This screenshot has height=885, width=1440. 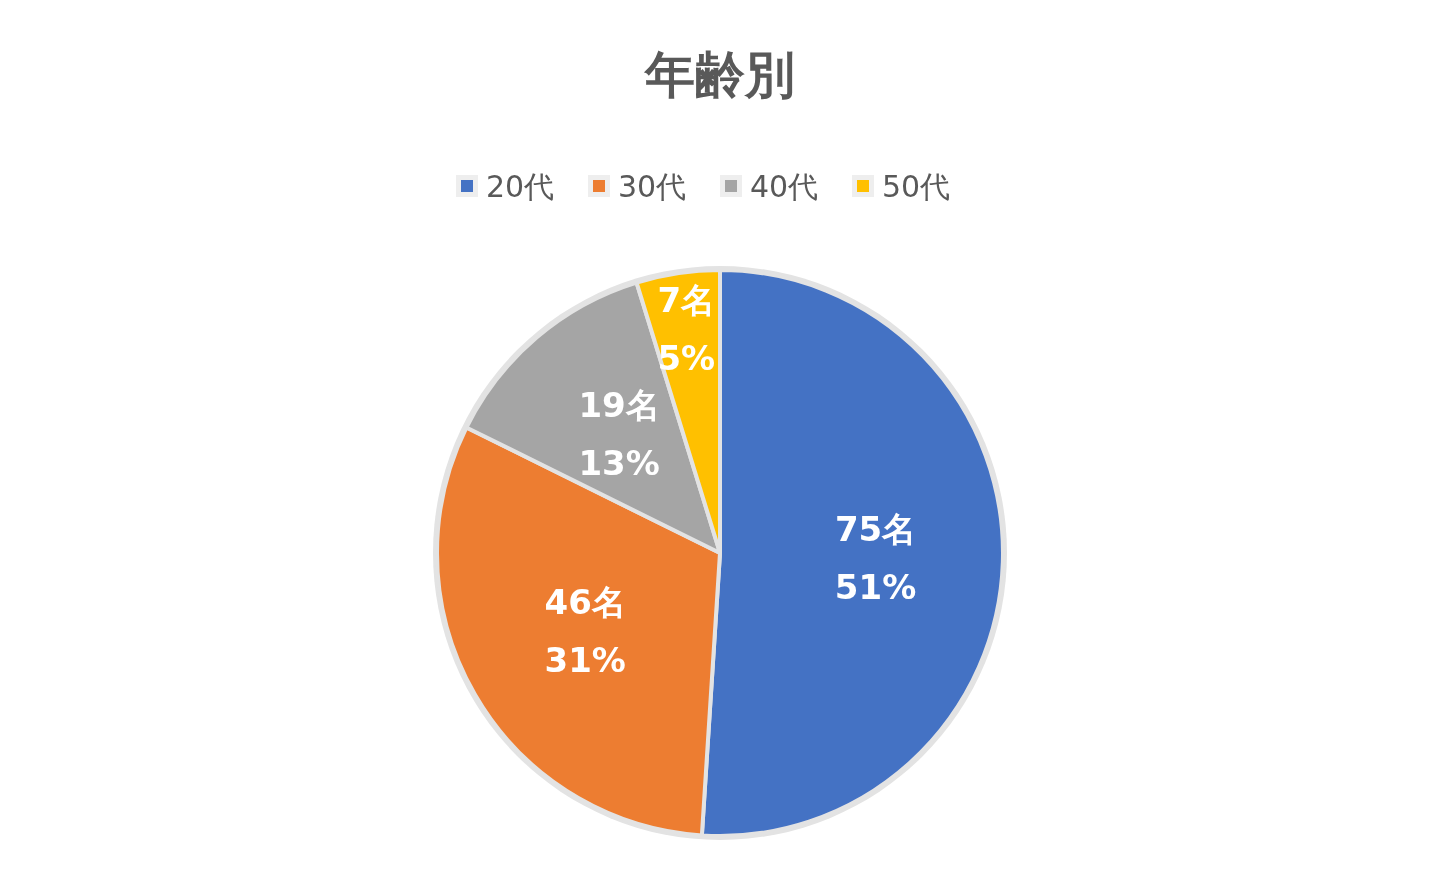 I want to click on data-label: 75名 51%, so click(x=875, y=557).